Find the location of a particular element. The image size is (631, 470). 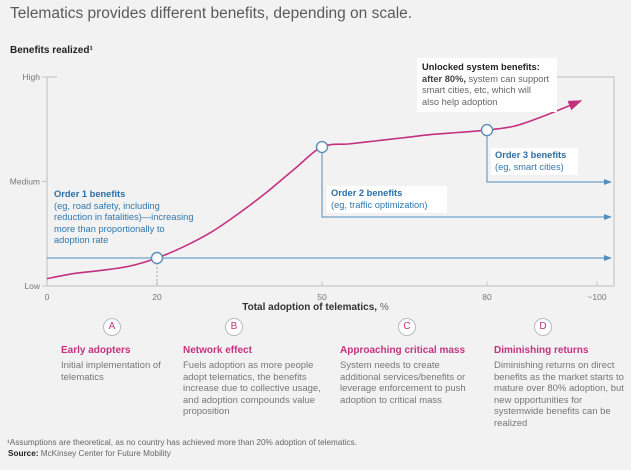

unlocked-title: Unlocked system benefits: is located at coordinates (481, 67).